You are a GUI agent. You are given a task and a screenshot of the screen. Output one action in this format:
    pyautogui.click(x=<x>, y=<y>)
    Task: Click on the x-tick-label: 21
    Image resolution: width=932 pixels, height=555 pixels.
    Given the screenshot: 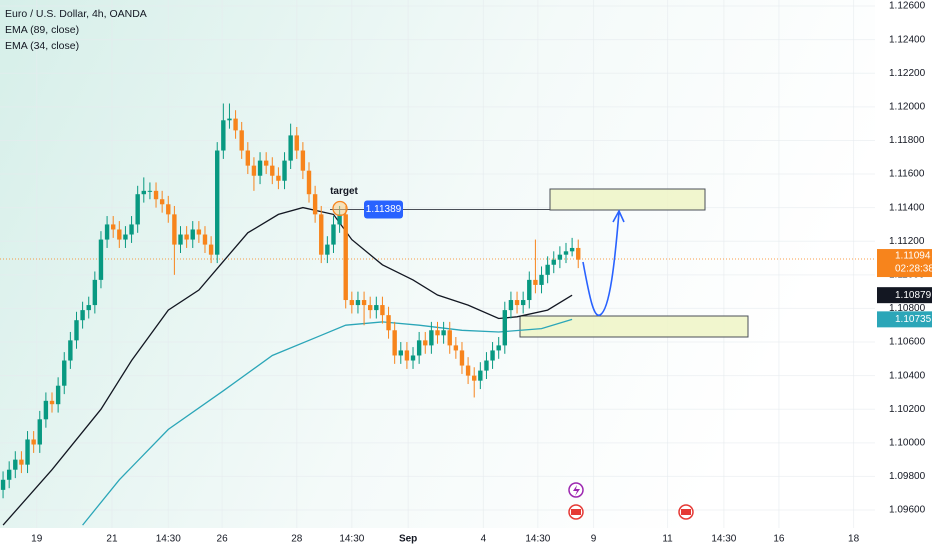 What is the action you would take?
    pyautogui.click(x=112, y=539)
    